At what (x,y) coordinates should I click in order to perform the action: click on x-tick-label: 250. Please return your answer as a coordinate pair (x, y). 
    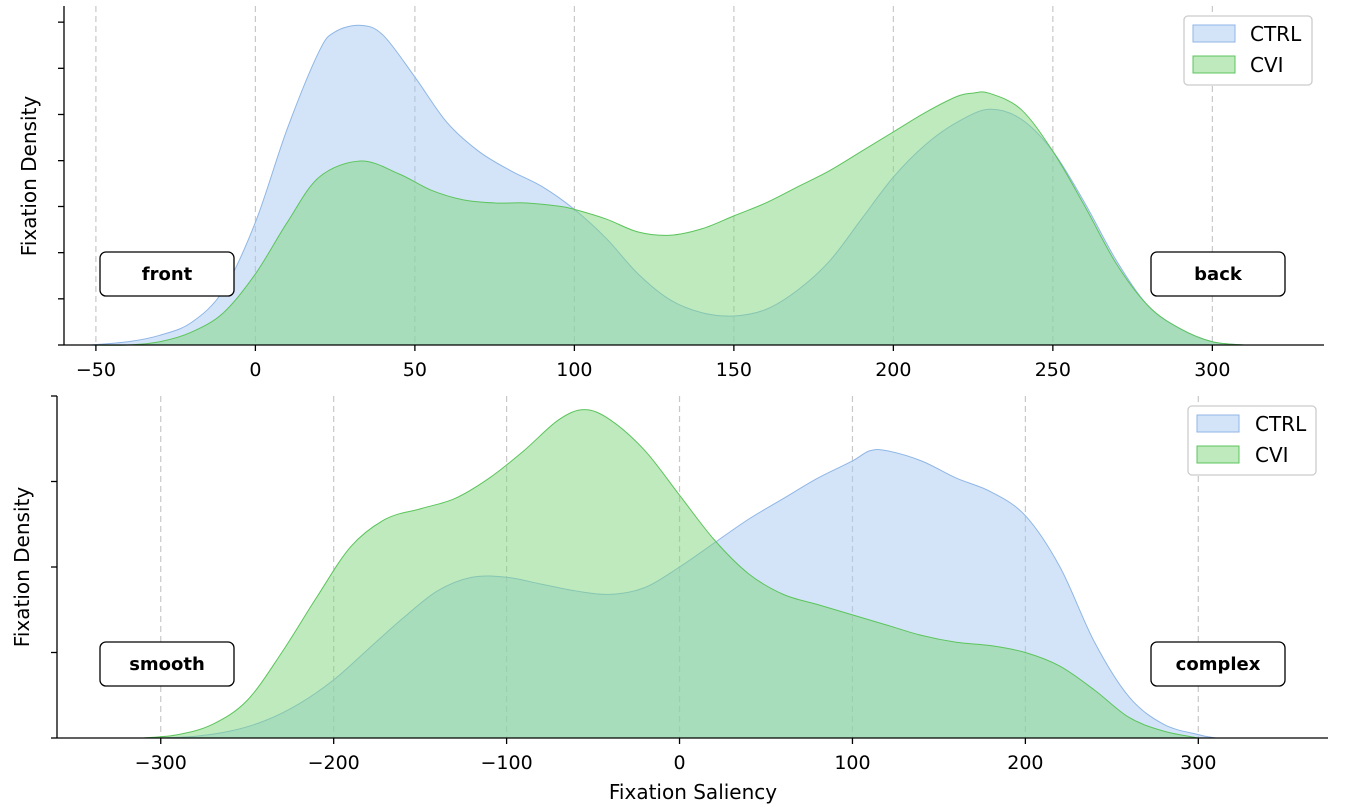
    Looking at the image, I should click on (1053, 370).